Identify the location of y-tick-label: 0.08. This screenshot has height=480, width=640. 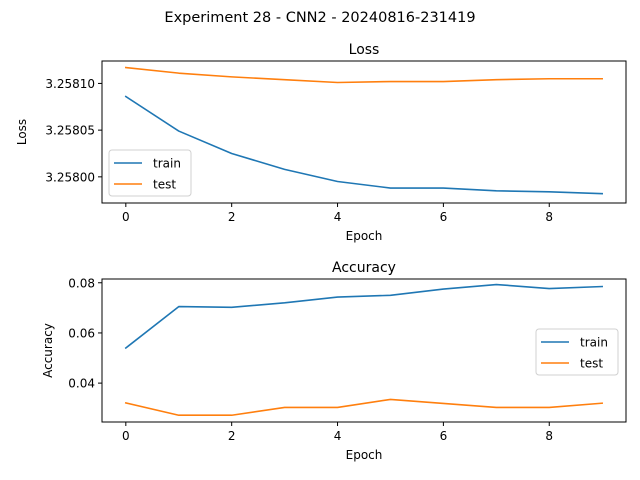
(81, 283).